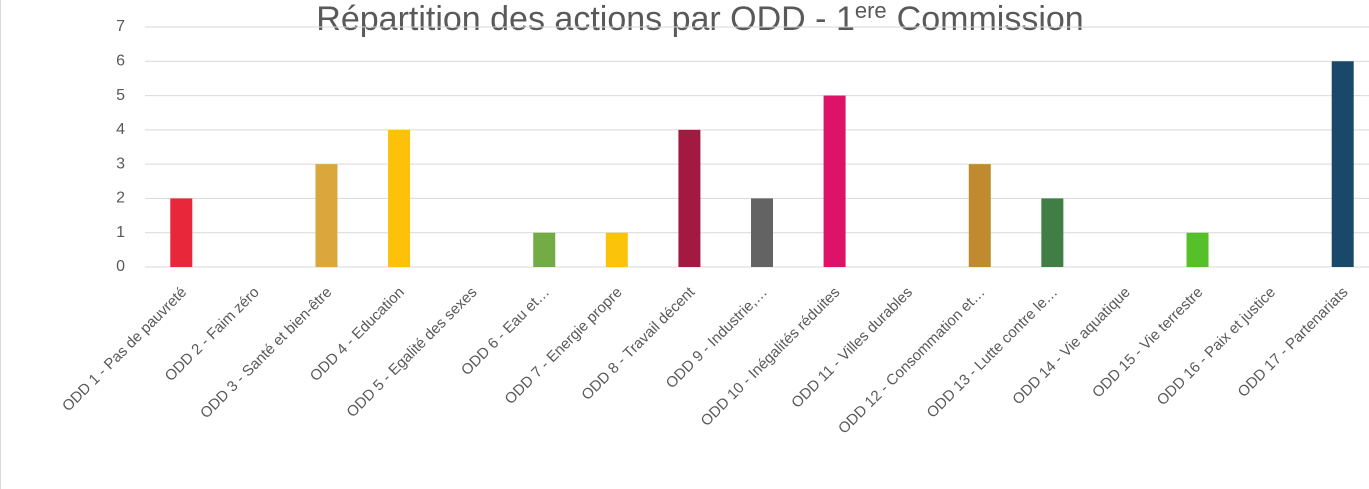 This screenshot has height=489, width=1369. I want to click on x-tick-label: ODD 3 - Santé et bien-être, so click(266, 353).